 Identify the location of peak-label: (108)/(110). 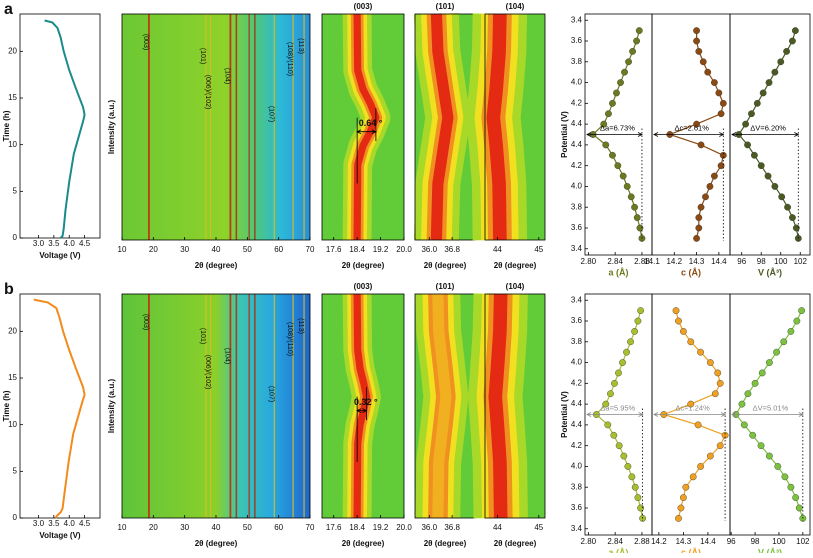
(289, 339).